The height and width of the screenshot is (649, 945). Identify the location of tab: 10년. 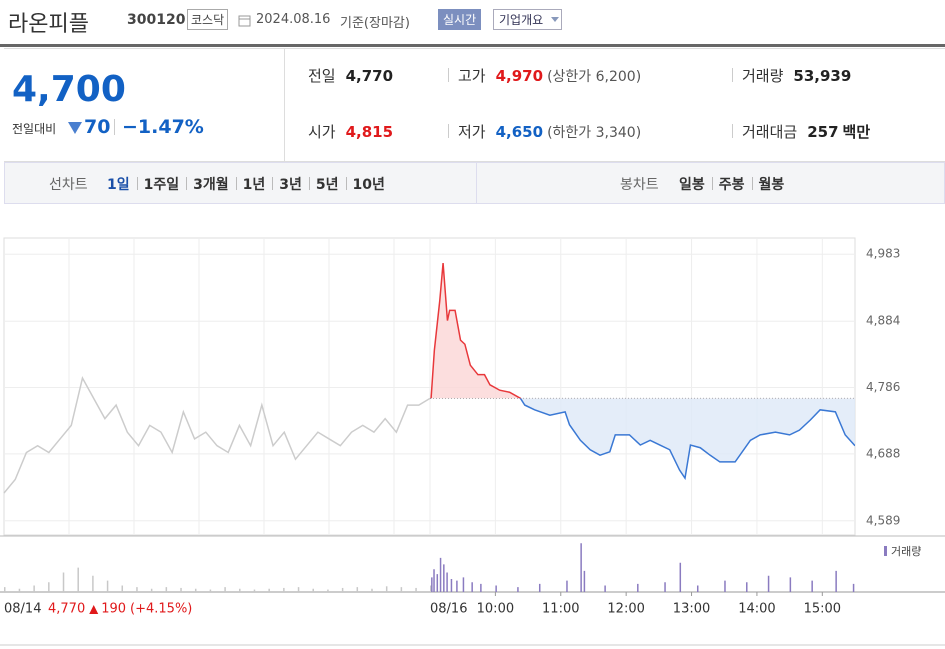
(368, 185).